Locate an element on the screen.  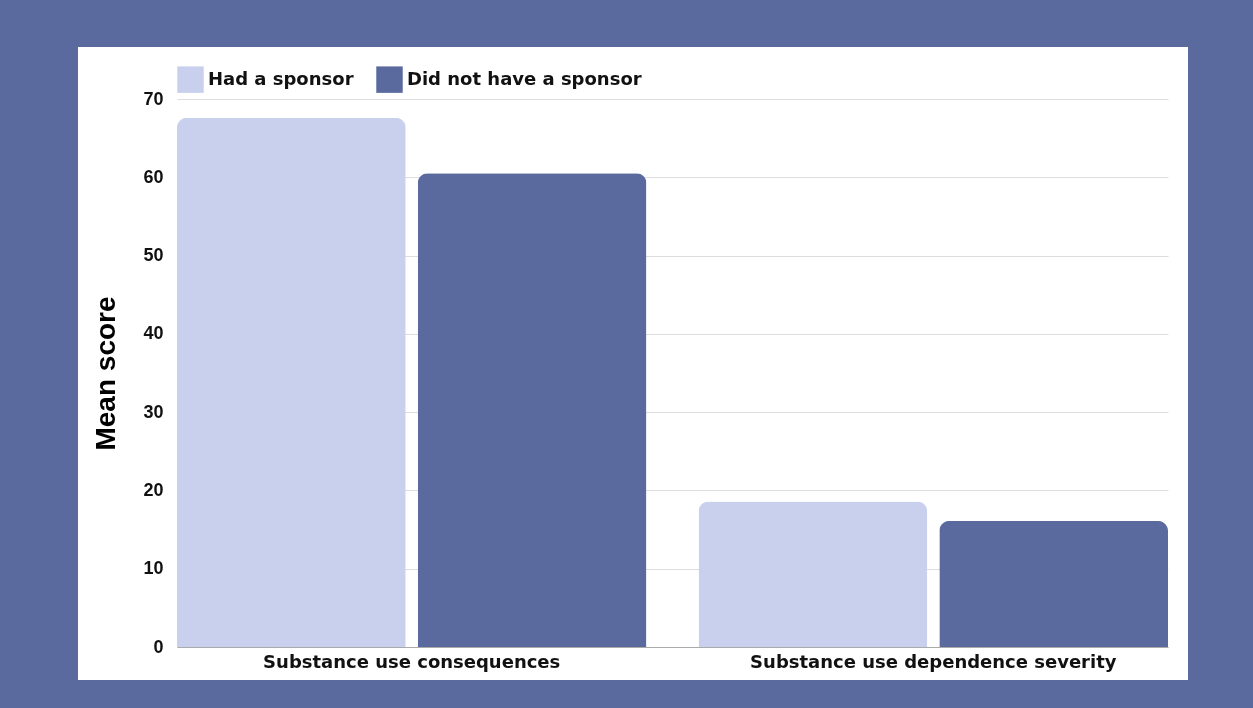
legend-label: Did not have a sponsor is located at coordinates (524, 78).